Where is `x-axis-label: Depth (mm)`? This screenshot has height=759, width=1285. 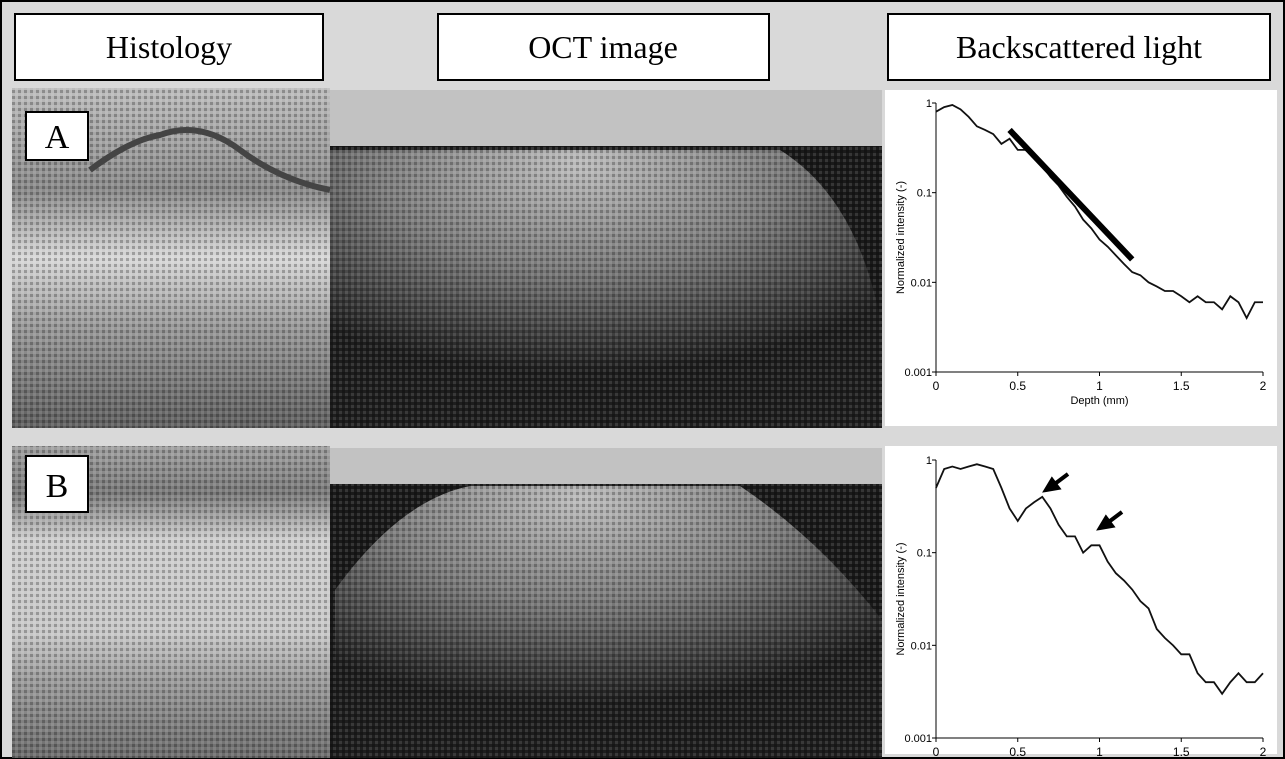 x-axis-label: Depth (mm) is located at coordinates (1099, 401).